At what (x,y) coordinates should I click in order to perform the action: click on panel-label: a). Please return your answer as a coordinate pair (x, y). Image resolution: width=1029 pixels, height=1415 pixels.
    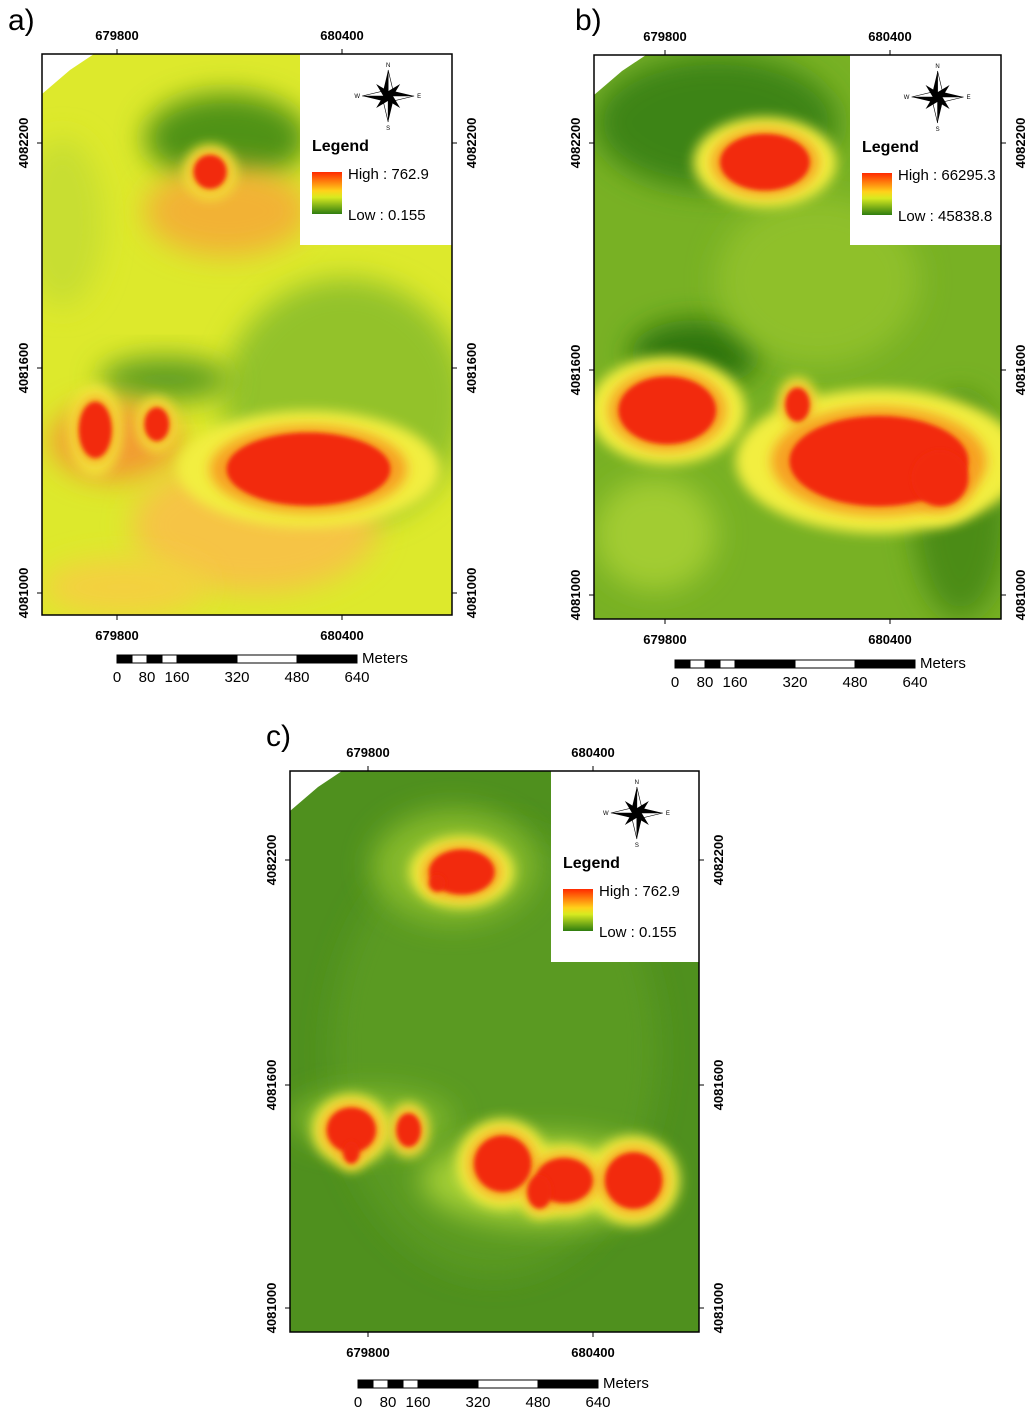
    Looking at the image, I should click on (21, 20).